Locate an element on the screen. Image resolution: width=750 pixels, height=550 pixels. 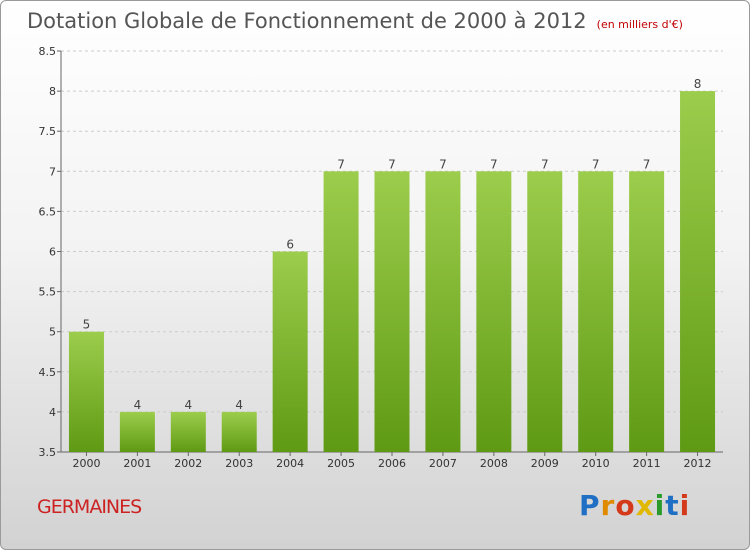
x-tick-label: 2007 is located at coordinates (443, 463).